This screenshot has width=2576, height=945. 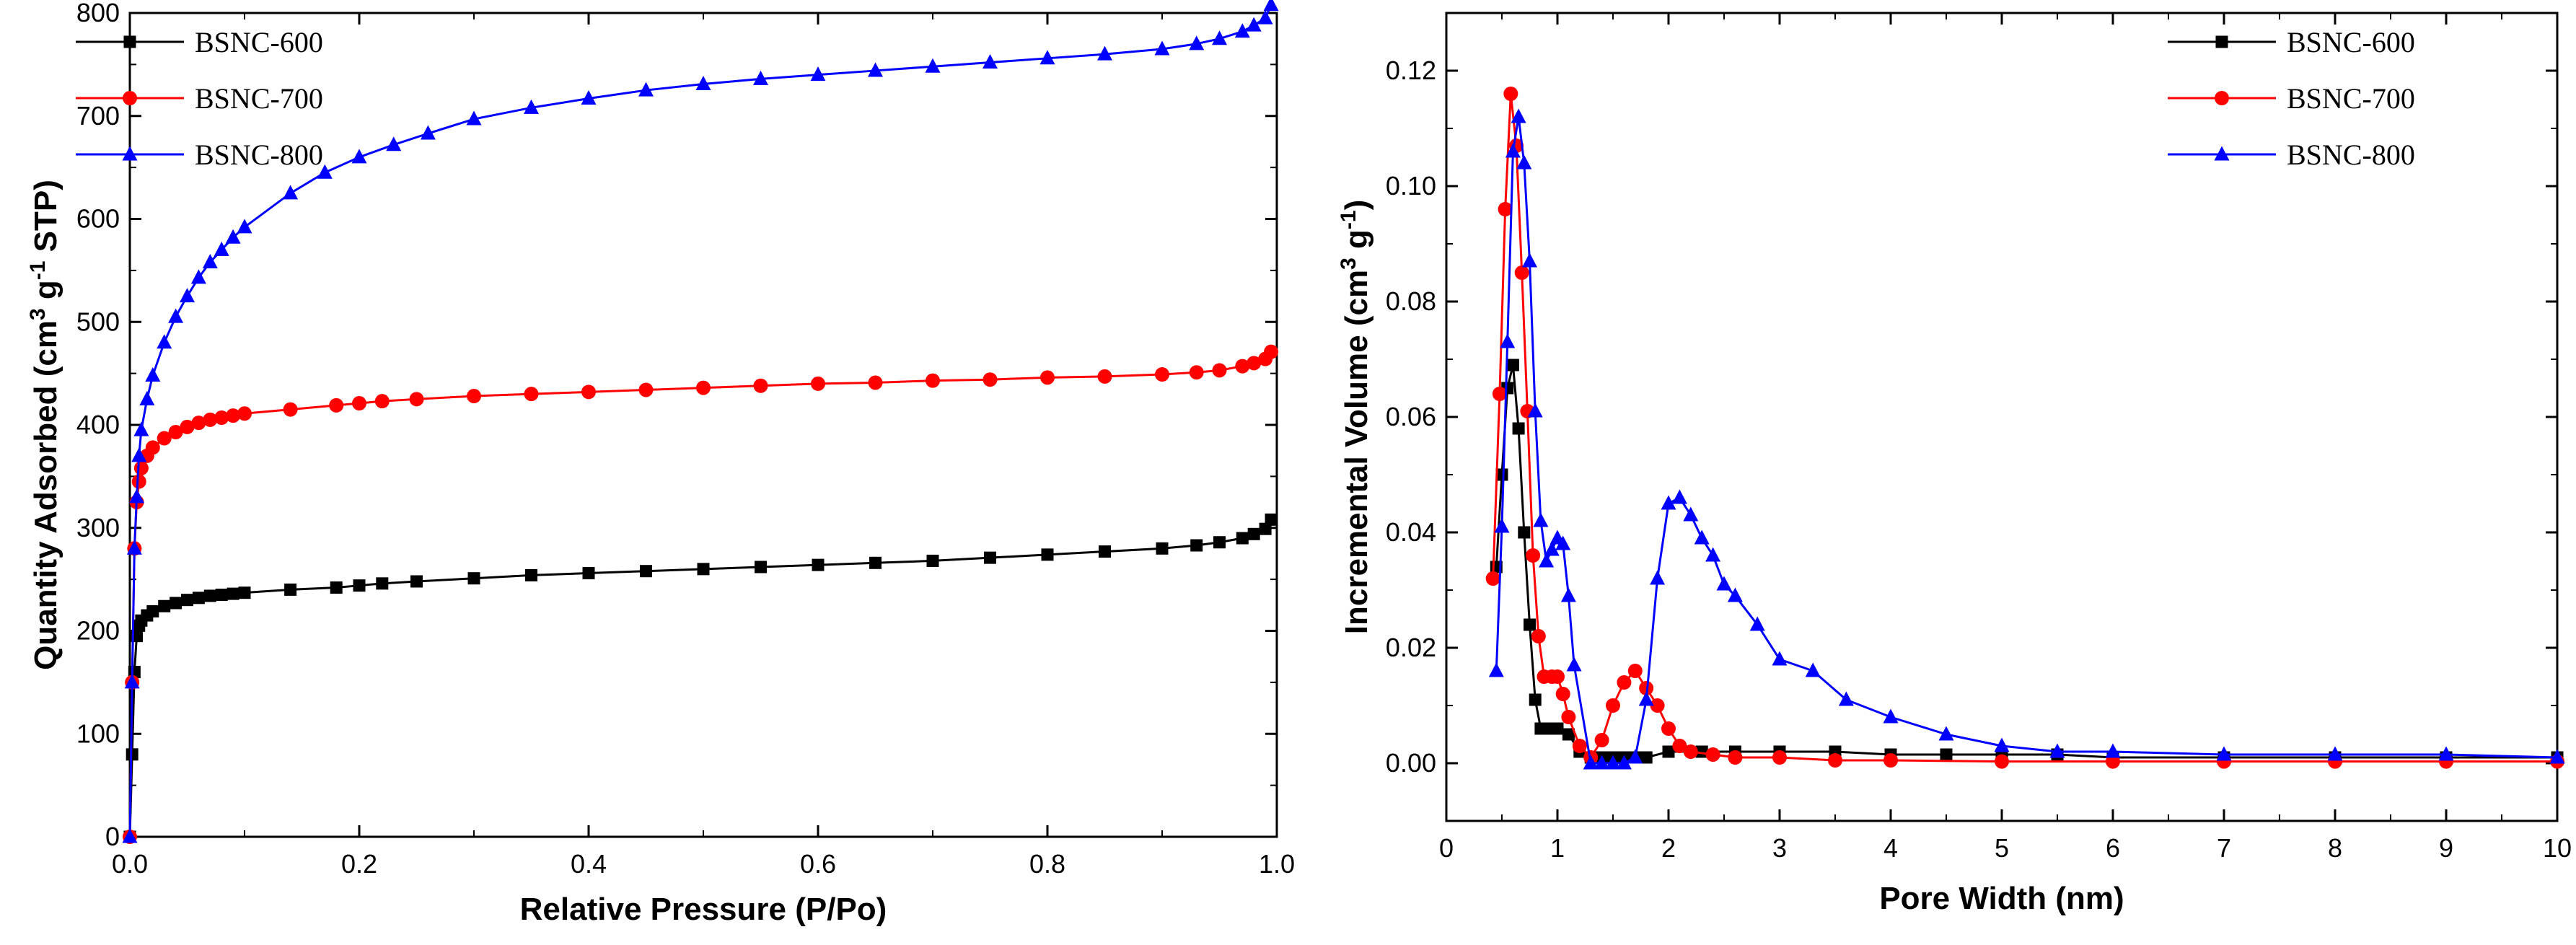 I want to click on x-tick-label: 3, so click(x=1779, y=848).